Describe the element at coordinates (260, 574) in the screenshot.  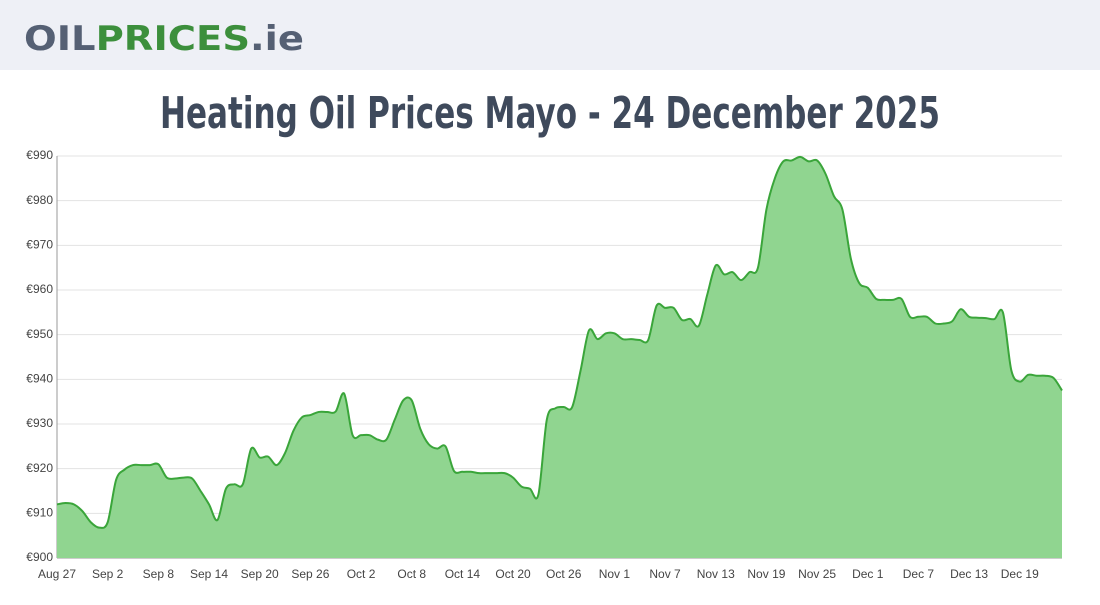
I see `x-tick-label: Sep 20` at that location.